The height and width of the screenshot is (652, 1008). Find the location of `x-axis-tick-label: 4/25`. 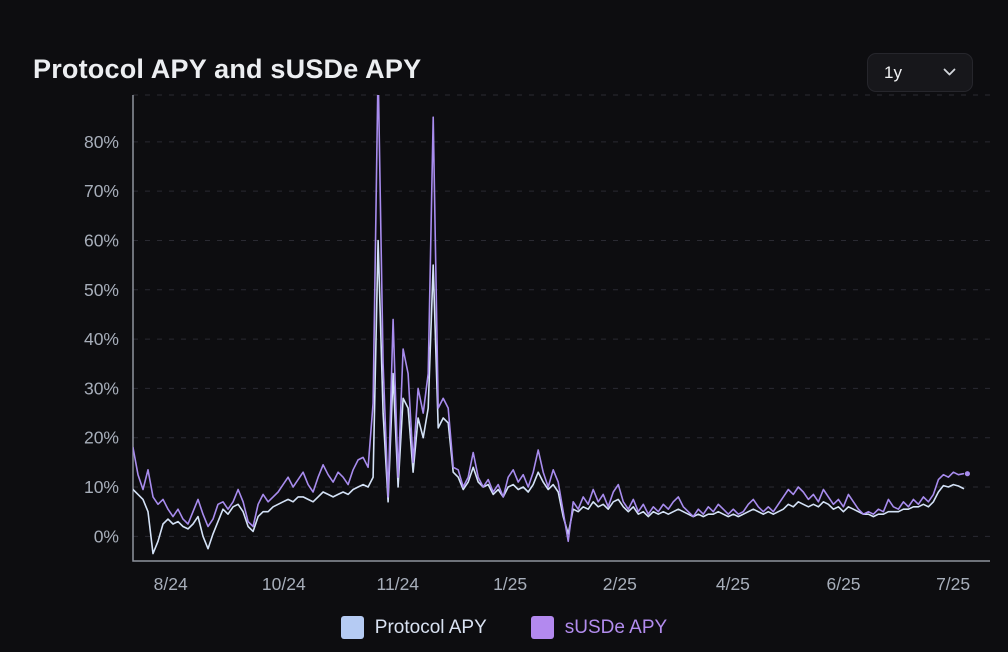

x-axis-tick-label: 4/25 is located at coordinates (733, 584).